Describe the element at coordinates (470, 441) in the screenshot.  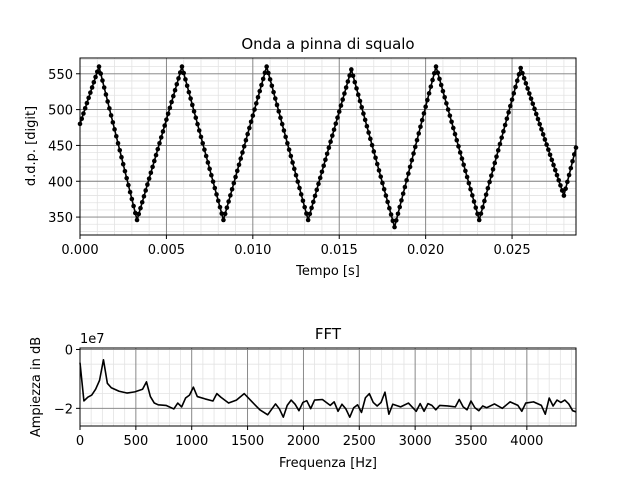
I see `fft-x-tick-label: 3500` at that location.